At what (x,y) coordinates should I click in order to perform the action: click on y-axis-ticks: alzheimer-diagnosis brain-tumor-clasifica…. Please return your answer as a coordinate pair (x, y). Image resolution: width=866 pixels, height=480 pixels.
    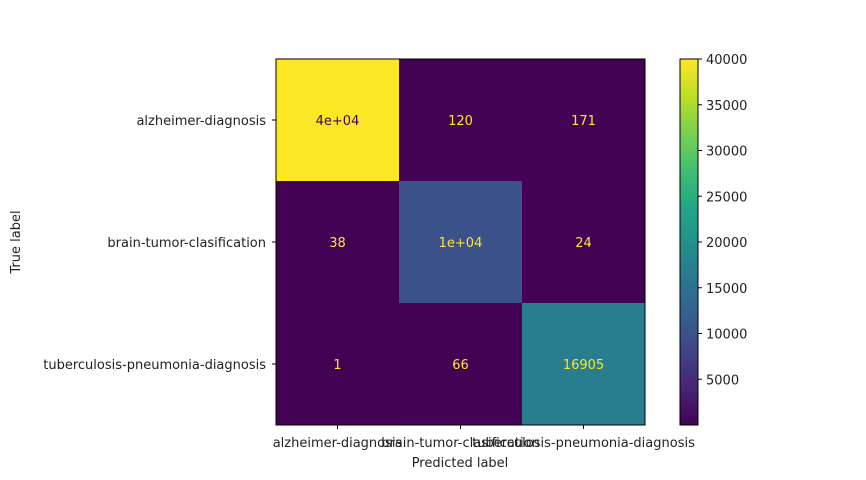
    Looking at the image, I should click on (159, 243).